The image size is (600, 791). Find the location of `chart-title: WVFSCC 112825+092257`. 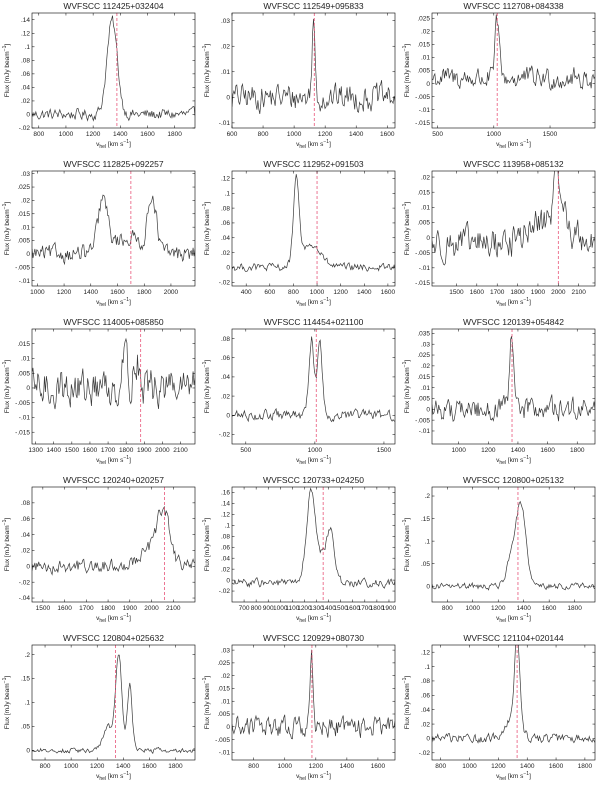

chart-title: WVFSCC 112825+092257 is located at coordinates (113, 164).